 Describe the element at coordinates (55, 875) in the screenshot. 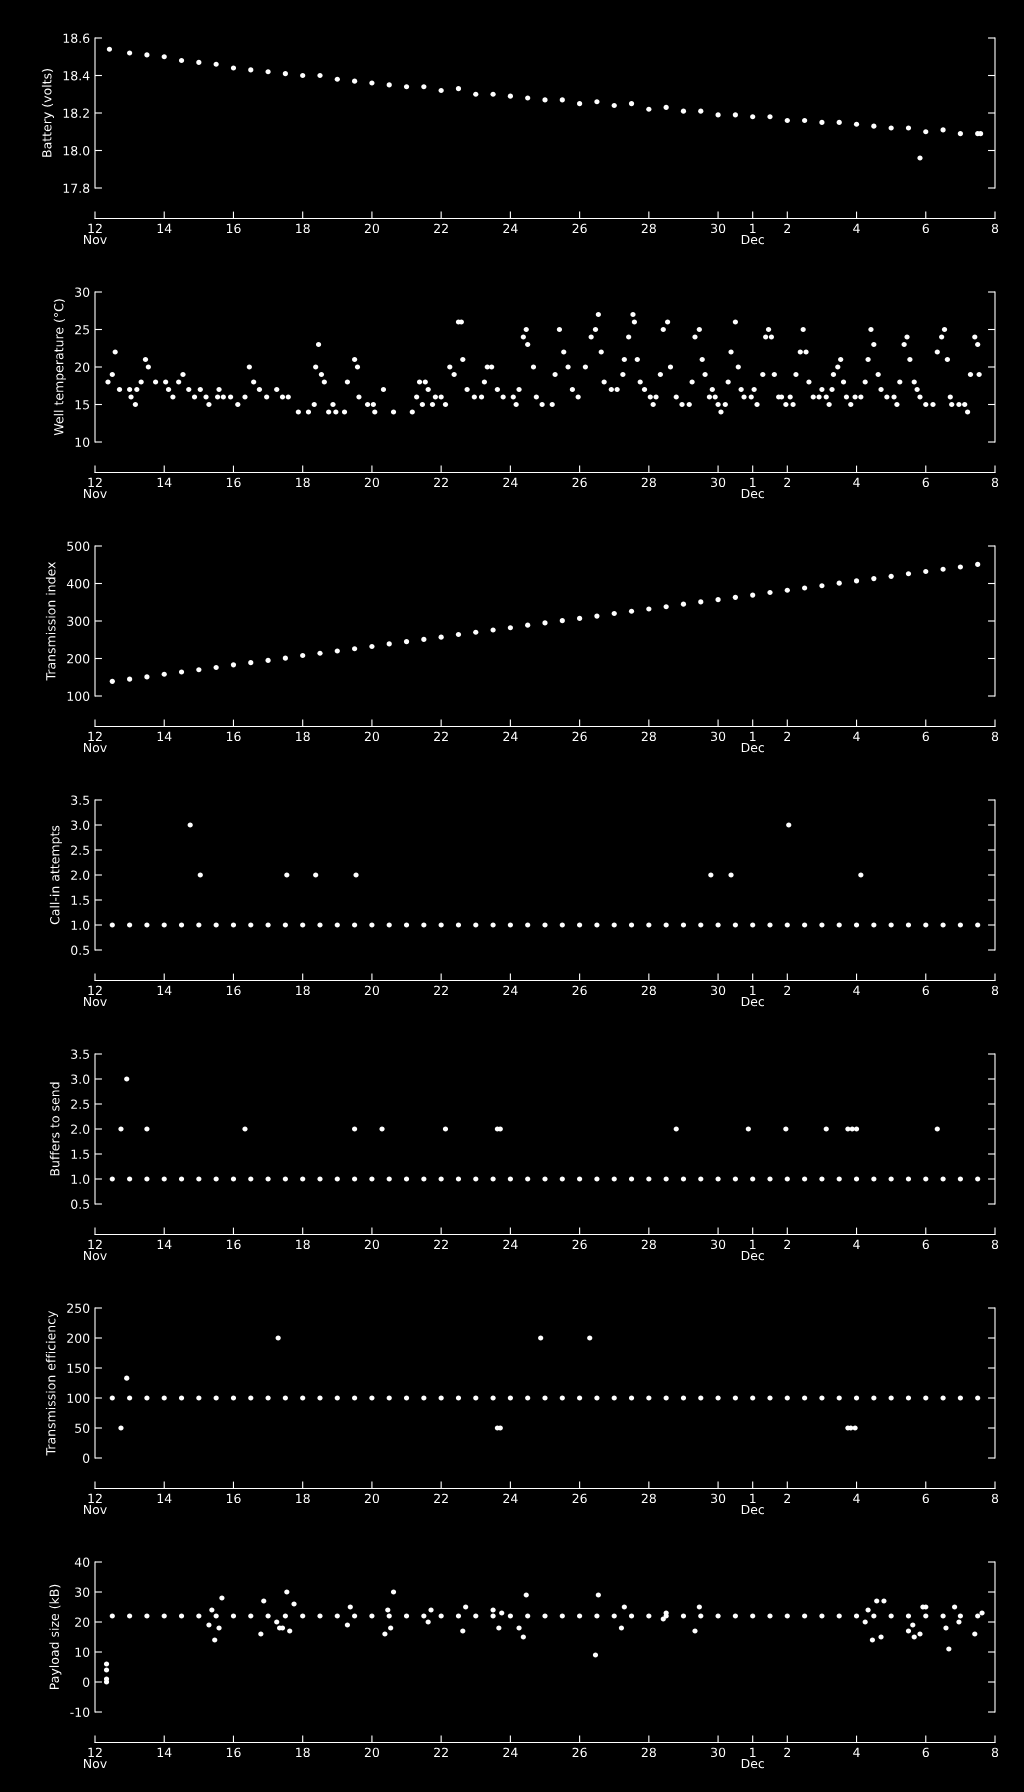

I see `y-axis-title: Call-in attempts` at that location.